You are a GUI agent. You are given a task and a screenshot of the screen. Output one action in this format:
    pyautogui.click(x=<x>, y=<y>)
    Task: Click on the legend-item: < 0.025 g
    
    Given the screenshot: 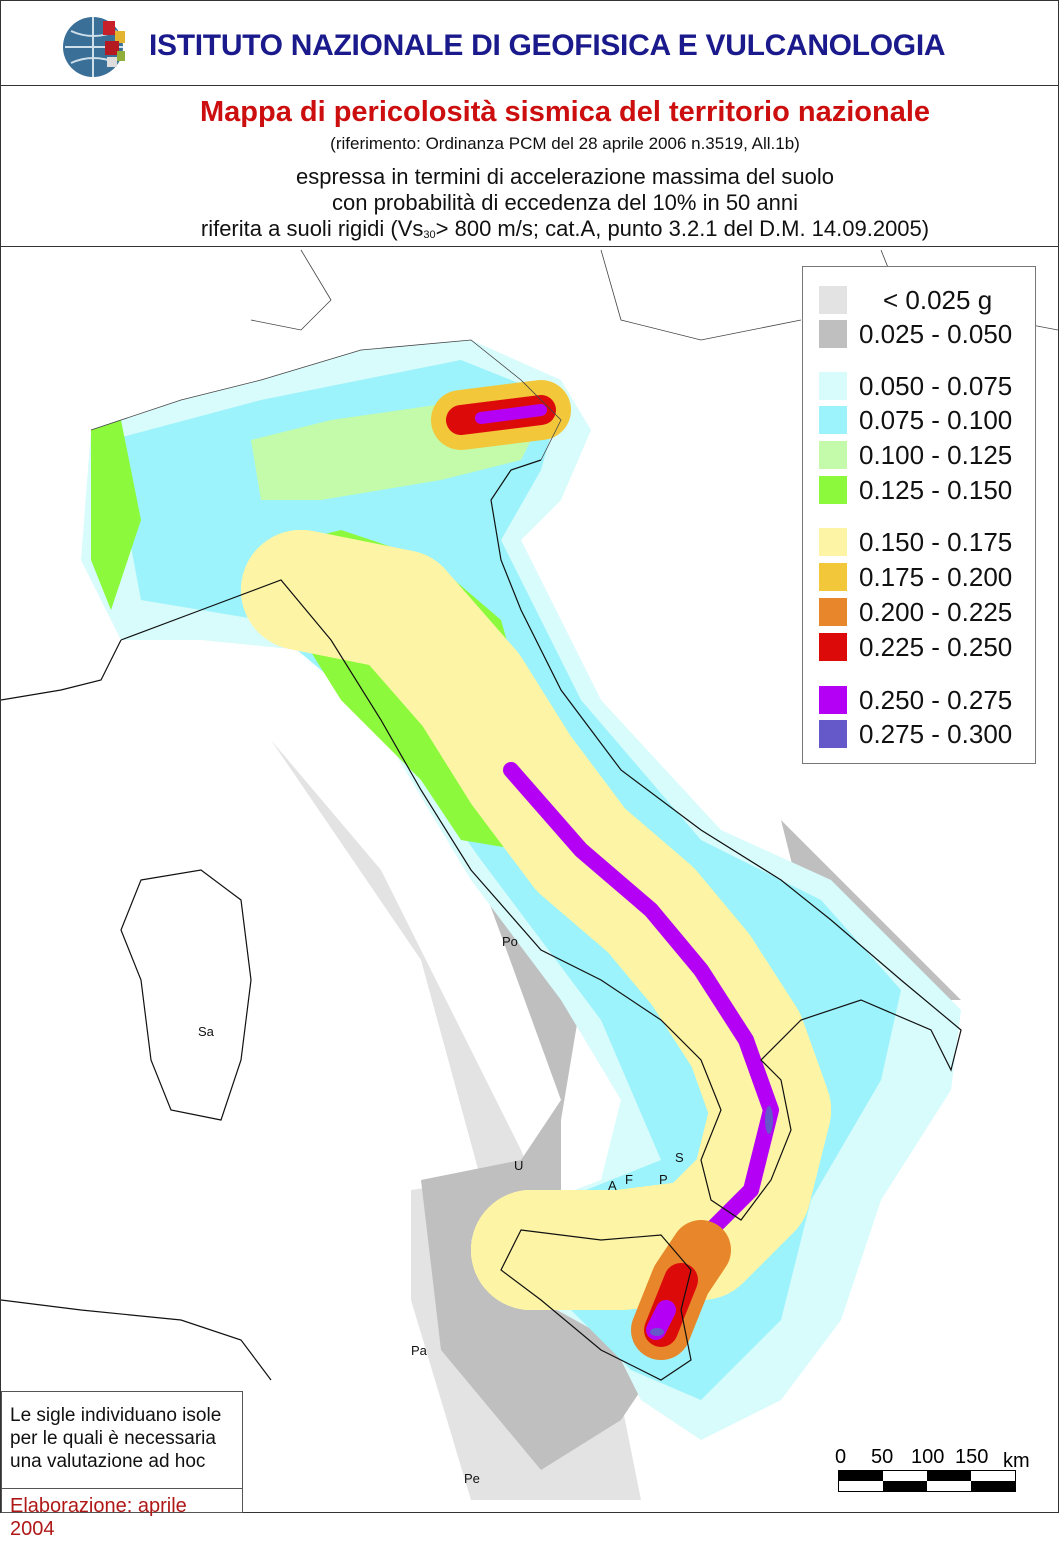 What is the action you would take?
    pyautogui.click(x=905, y=300)
    